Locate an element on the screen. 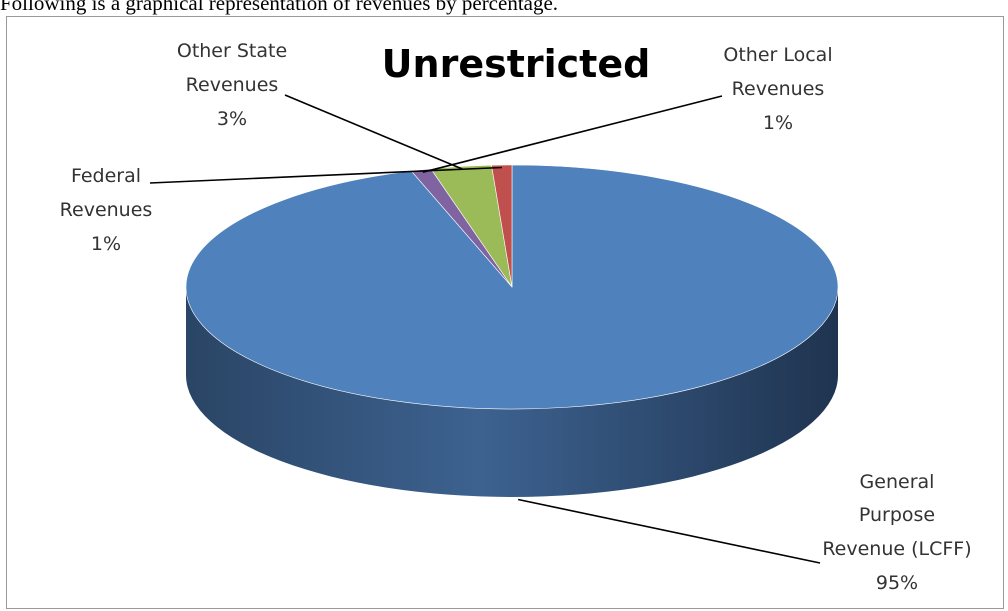 The image size is (1008, 611). leader-federal-revenues is located at coordinates (326, 175).